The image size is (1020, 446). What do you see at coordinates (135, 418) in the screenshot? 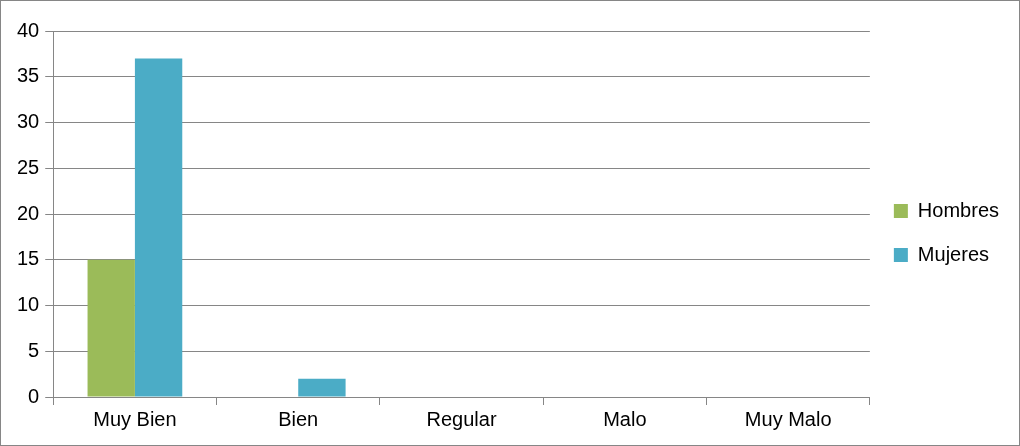
I see `x-tick-label: Muy Bien` at bounding box center [135, 418].